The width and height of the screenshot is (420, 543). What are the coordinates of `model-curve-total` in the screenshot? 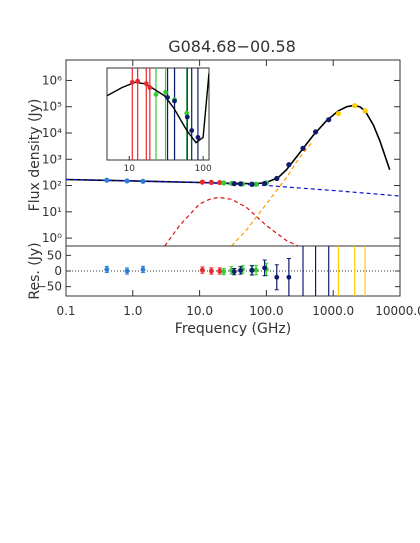 It's located at (228, 144).